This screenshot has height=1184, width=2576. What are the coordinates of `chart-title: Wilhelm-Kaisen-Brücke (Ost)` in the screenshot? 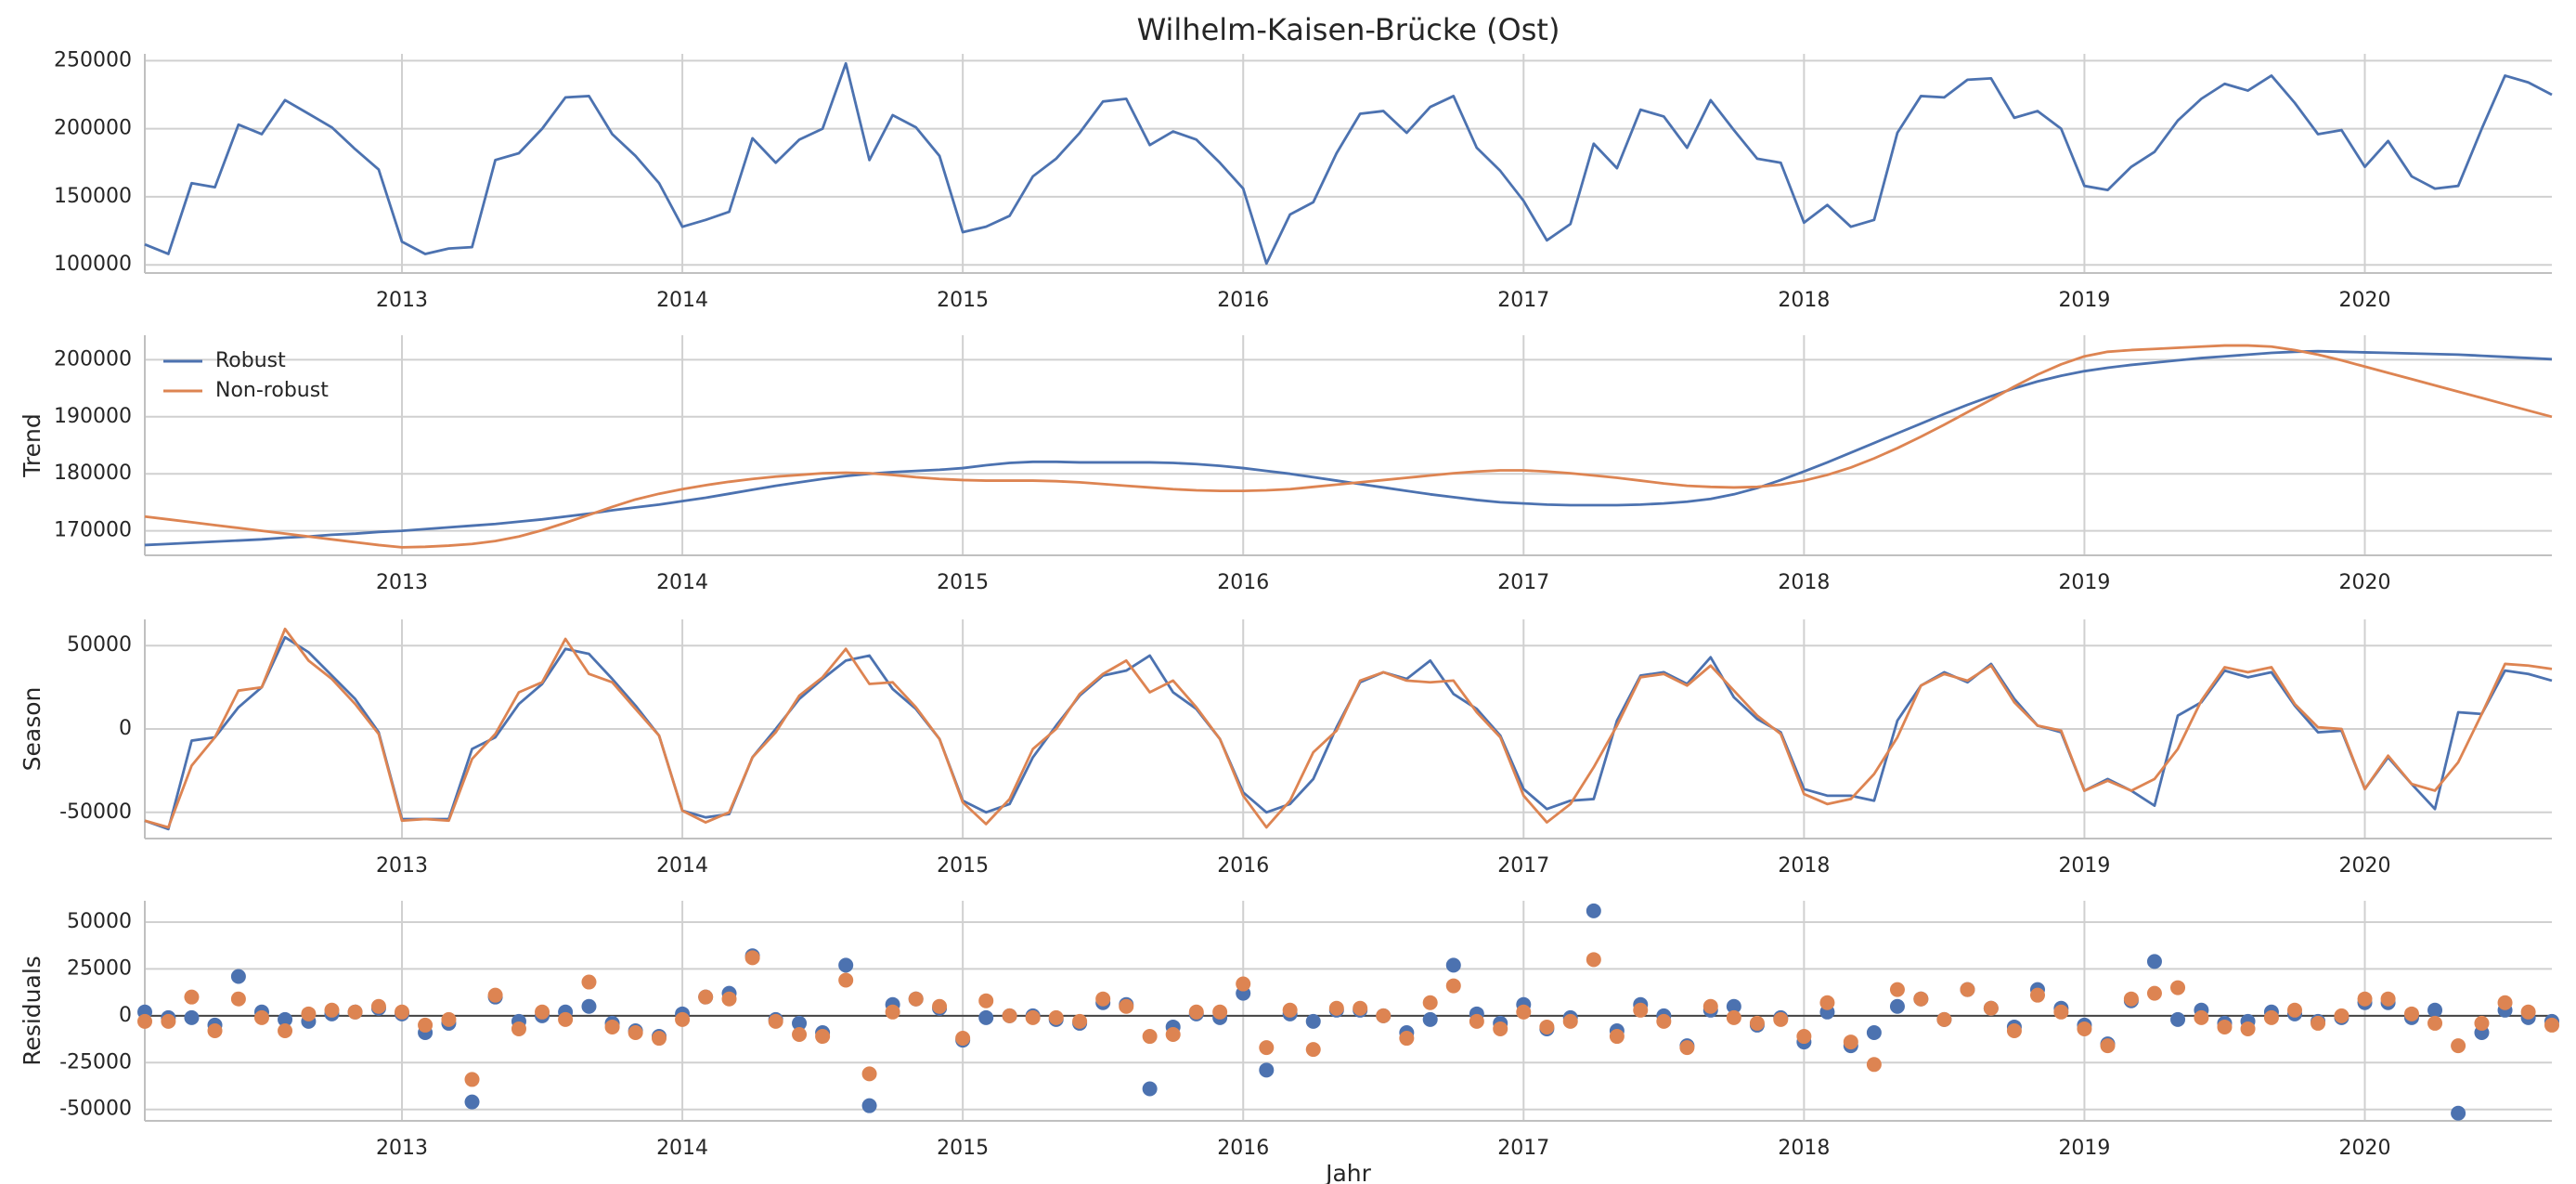 It's located at (1348, 29).